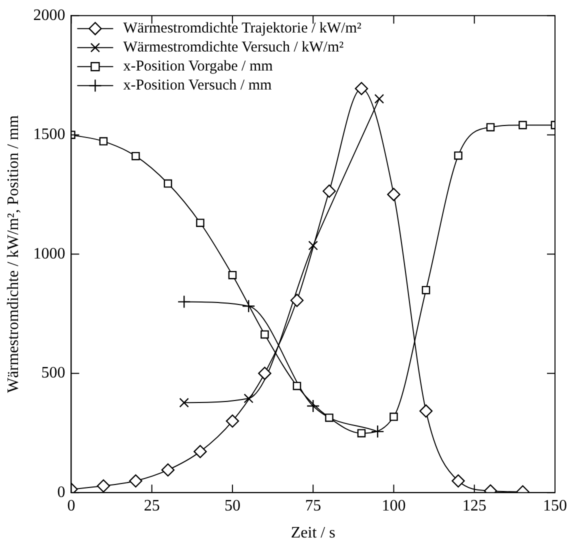  I want to click on y-tick-label: 0, so click(61, 492).